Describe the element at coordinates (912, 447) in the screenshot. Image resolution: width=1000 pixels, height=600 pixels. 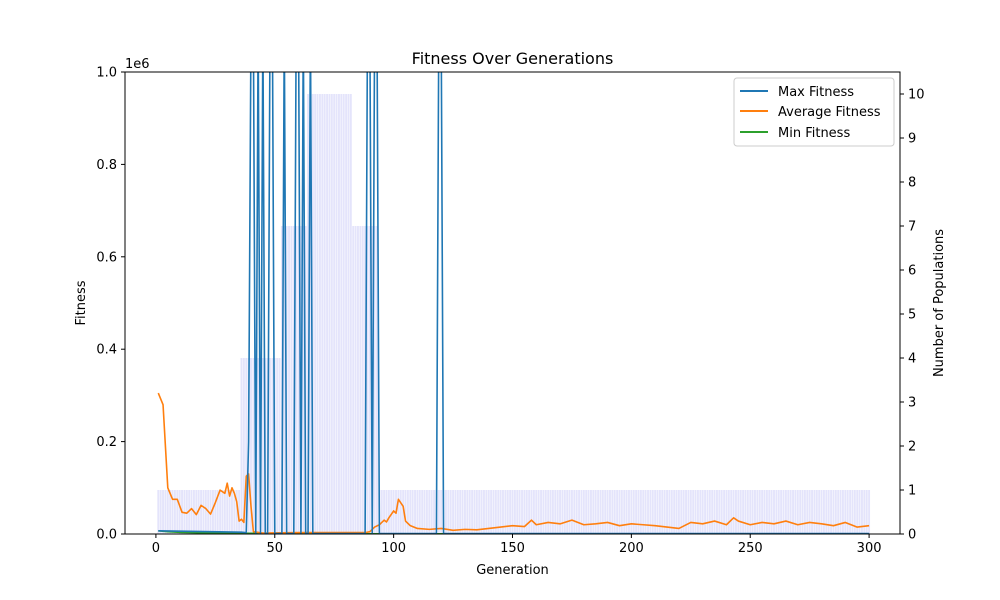
I see `y2-tick-label: 2` at that location.